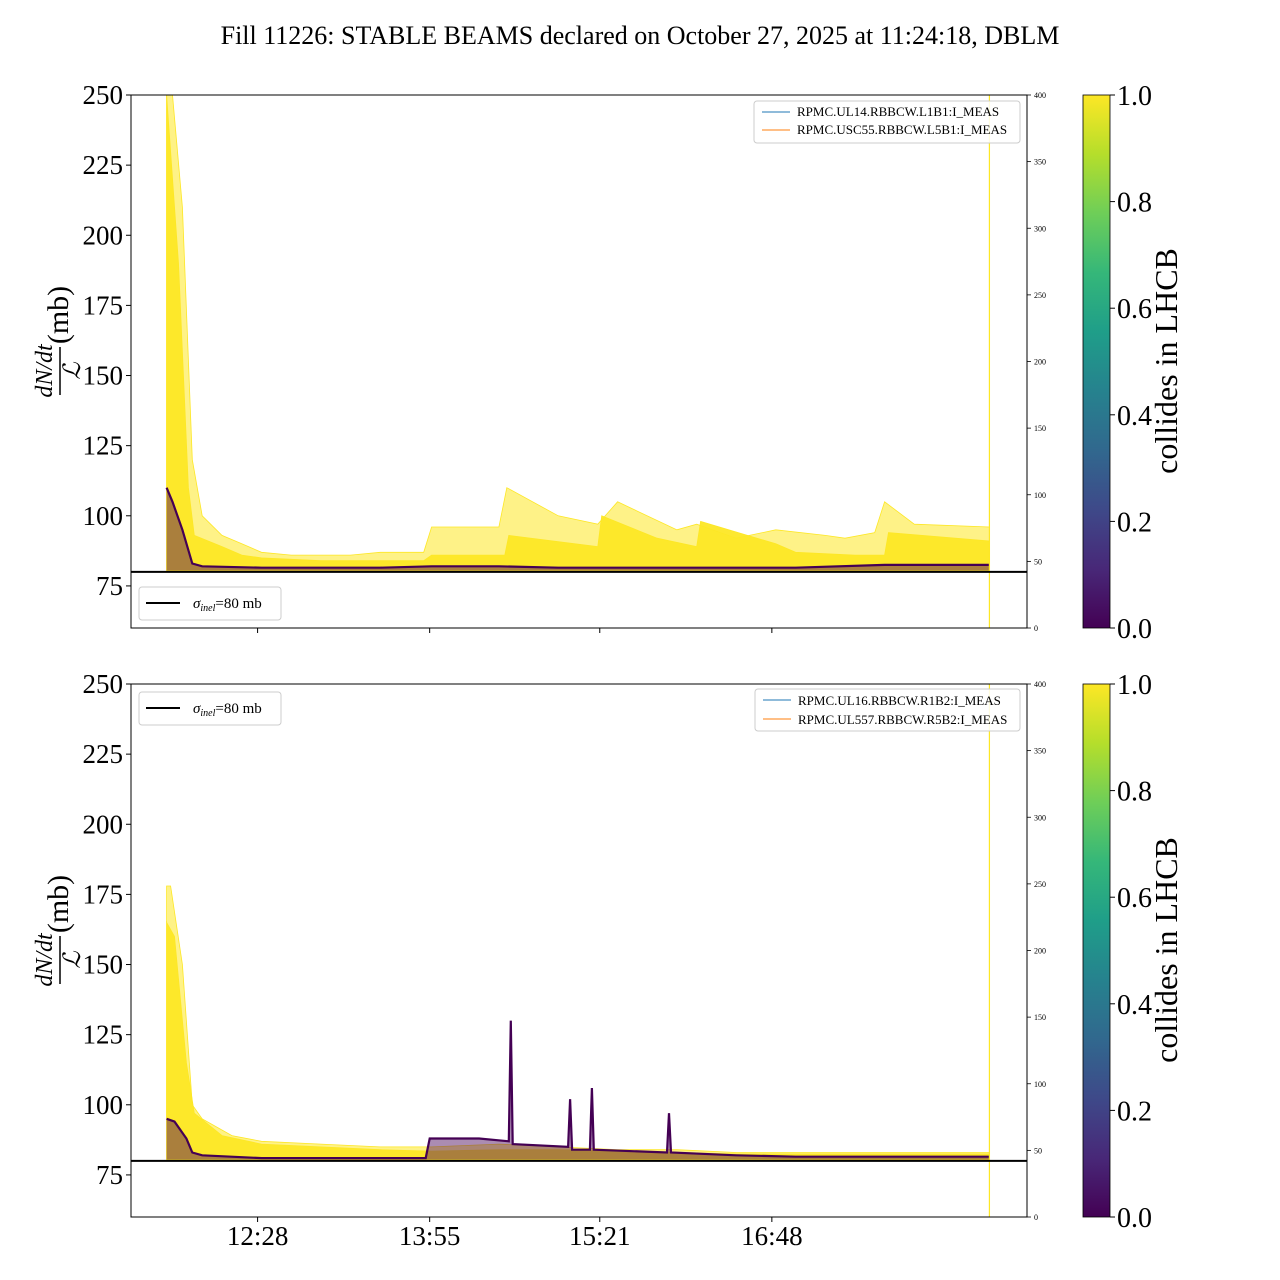 The width and height of the screenshot is (1280, 1280). Describe the element at coordinates (1134, 898) in the screenshot. I see `bot-colorbar-tick-label: 0.6` at that location.